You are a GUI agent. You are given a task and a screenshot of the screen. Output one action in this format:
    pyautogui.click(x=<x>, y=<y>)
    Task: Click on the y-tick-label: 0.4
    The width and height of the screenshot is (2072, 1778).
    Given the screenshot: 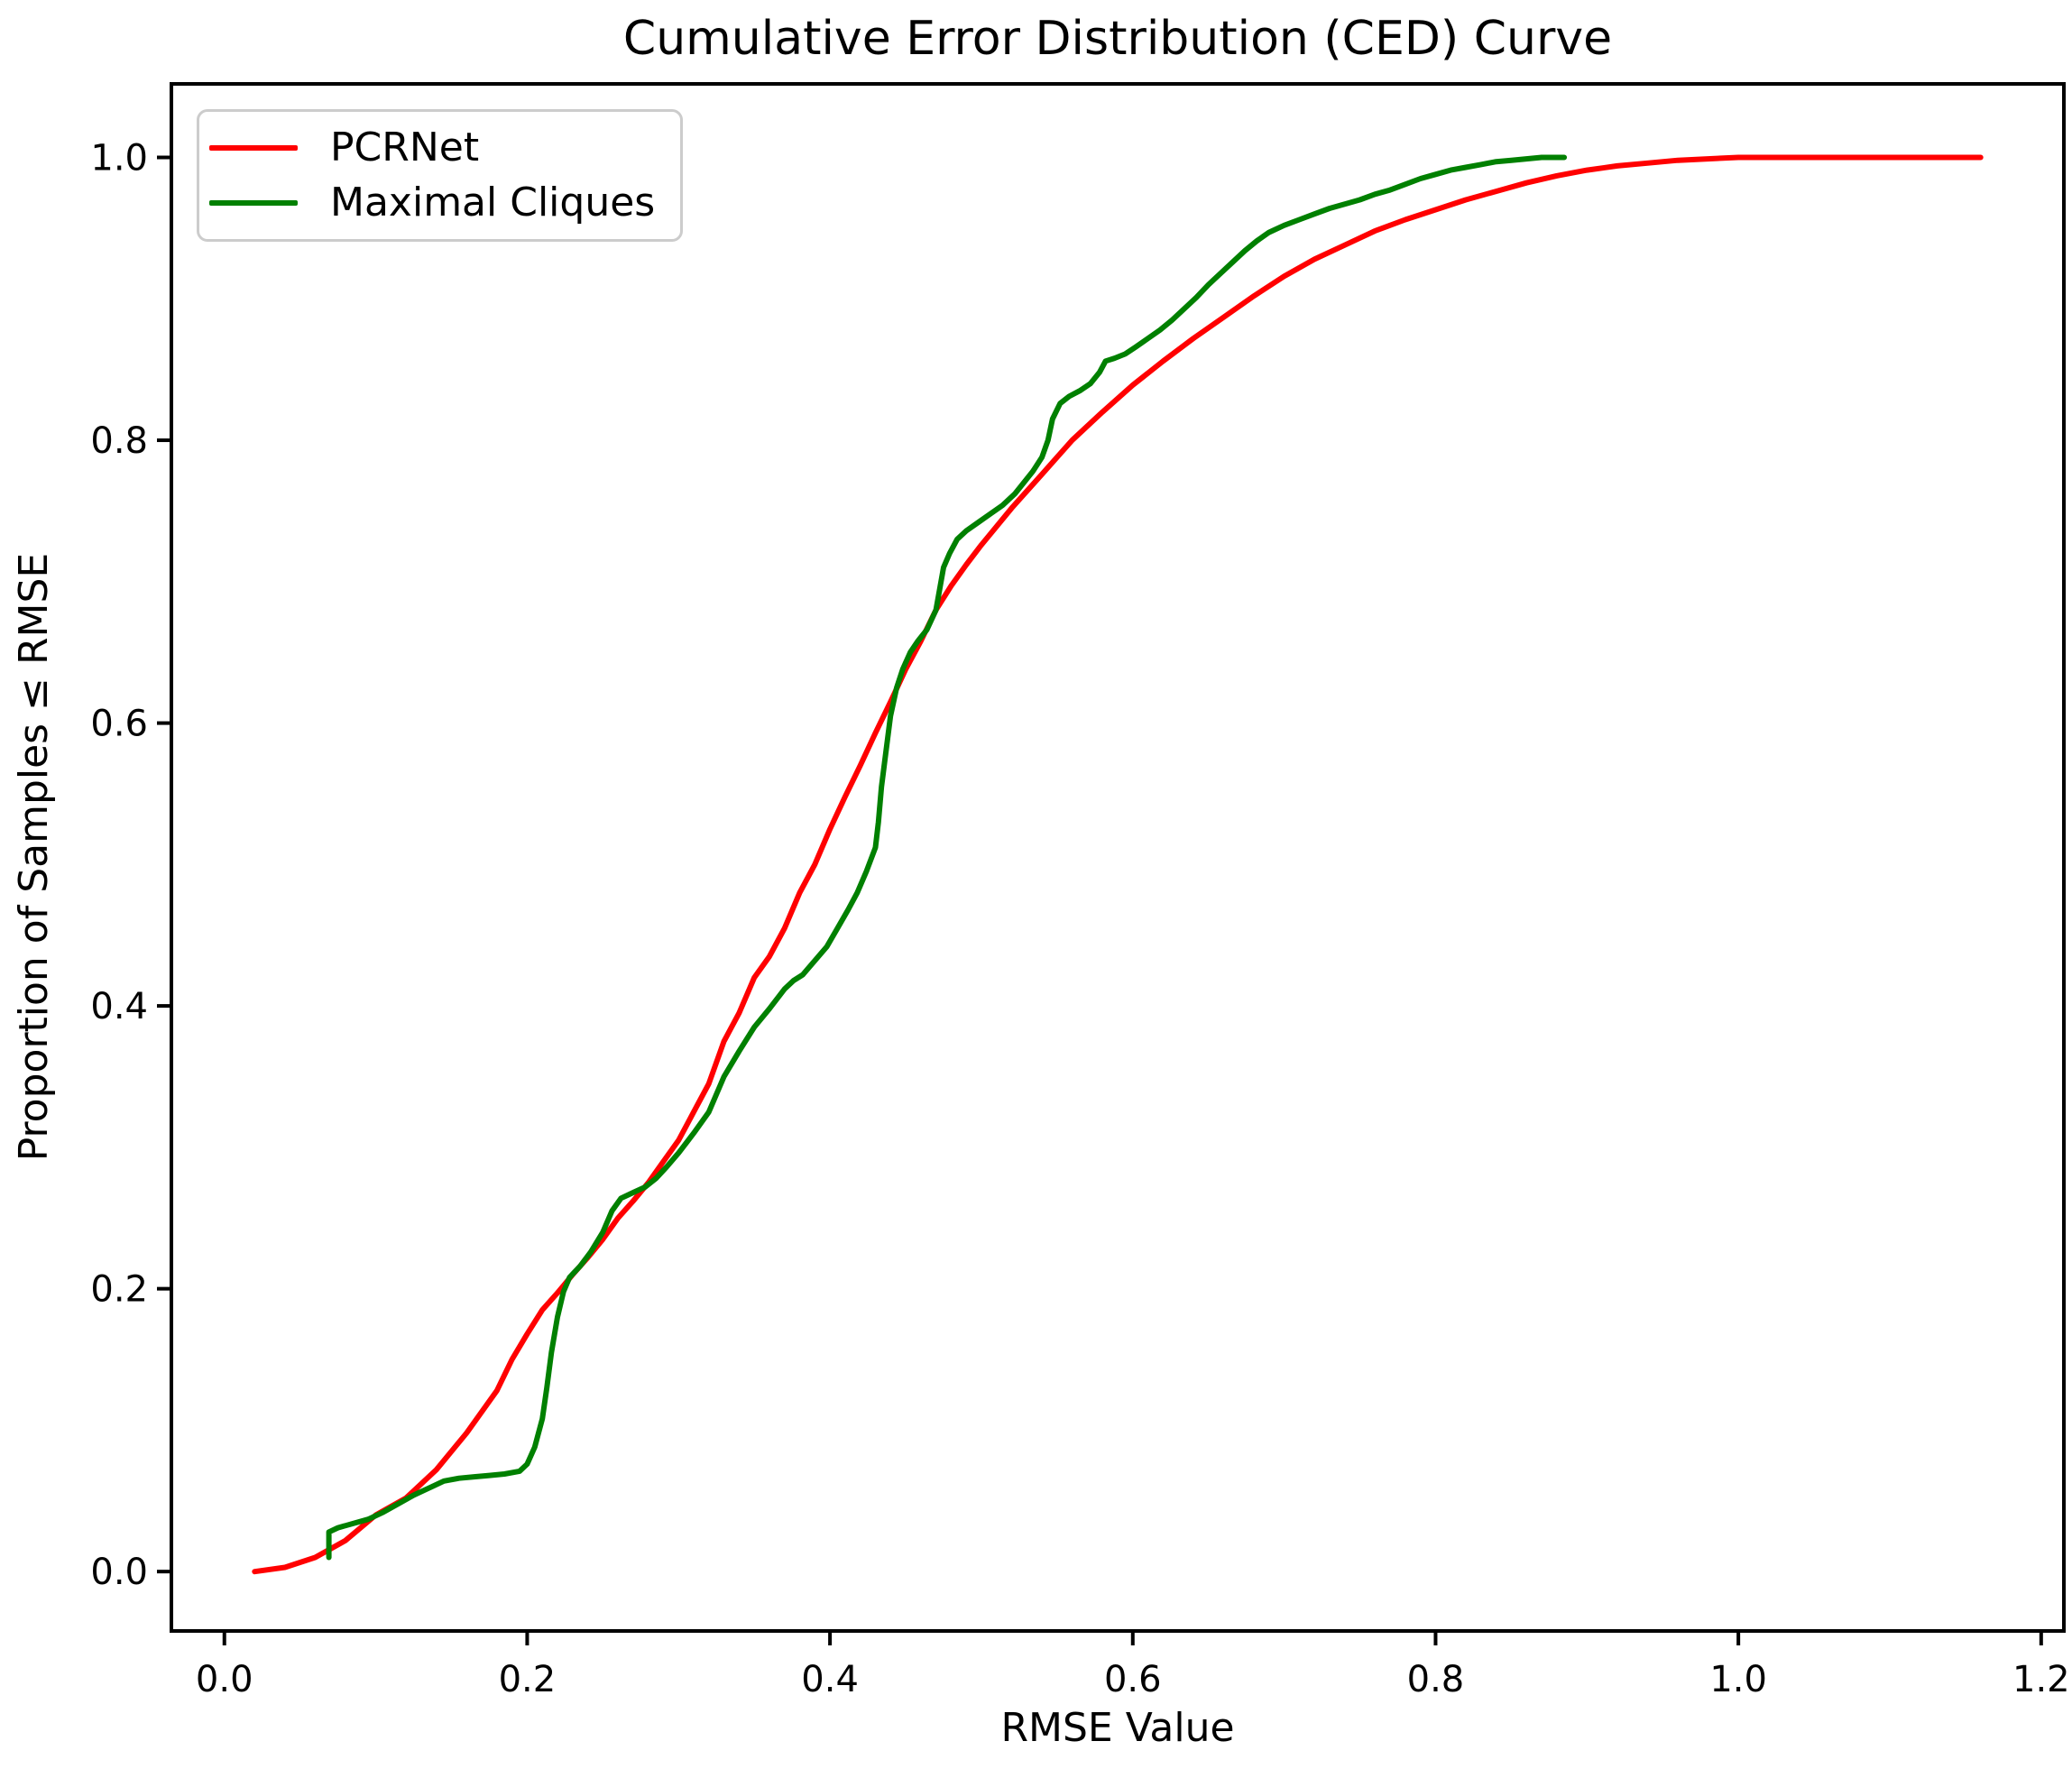 What is the action you would take?
    pyautogui.click(x=119, y=1006)
    